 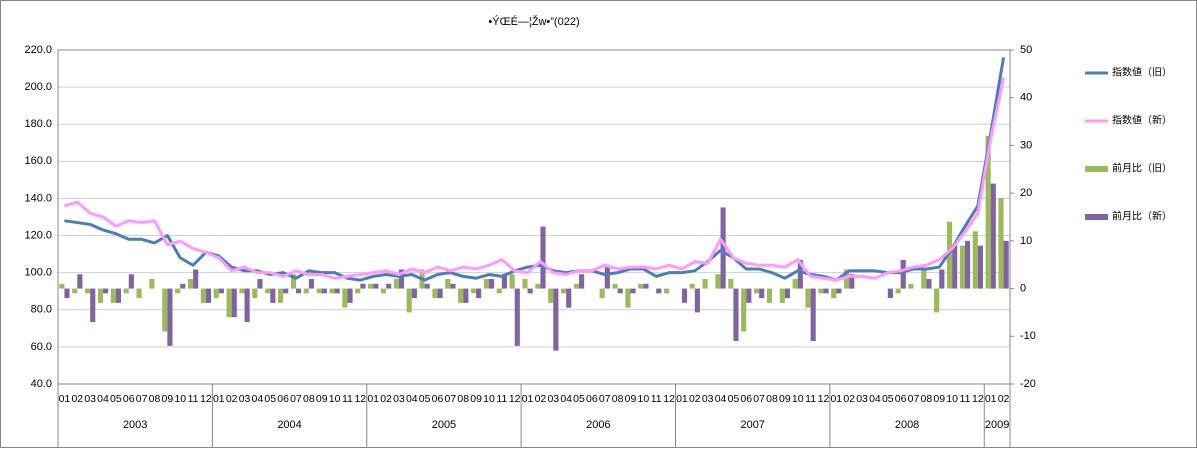 What do you see at coordinates (1142, 168) in the screenshot?
I see `legend-label: 前月比（旧）` at bounding box center [1142, 168].